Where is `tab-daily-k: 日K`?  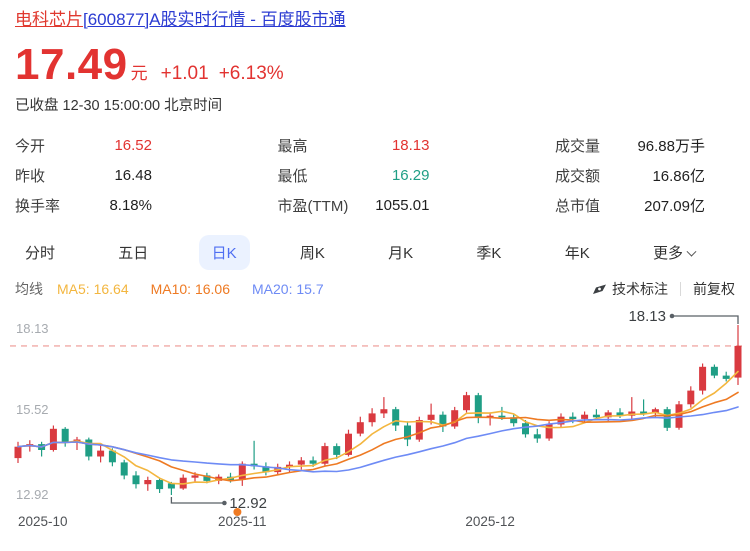
tab-daily-k: 日K is located at coordinates (224, 252).